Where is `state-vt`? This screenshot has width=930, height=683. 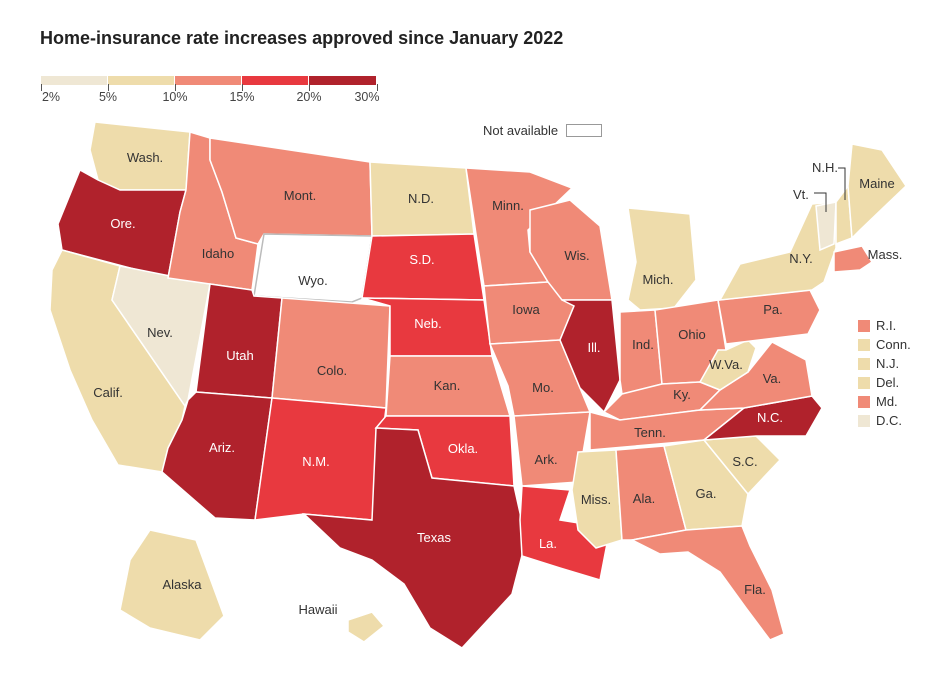 state-vt is located at coordinates (826, 226).